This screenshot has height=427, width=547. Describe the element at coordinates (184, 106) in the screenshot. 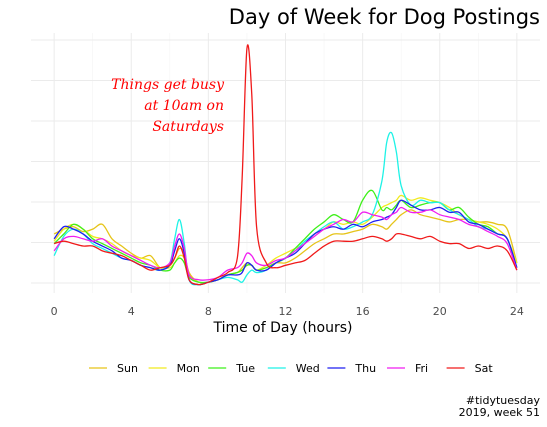

I see `annotation-line-2: at 10am on` at that location.